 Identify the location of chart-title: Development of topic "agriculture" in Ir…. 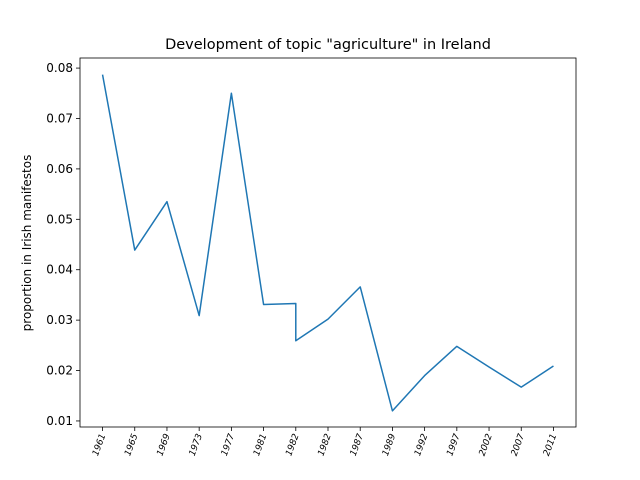
(328, 45).